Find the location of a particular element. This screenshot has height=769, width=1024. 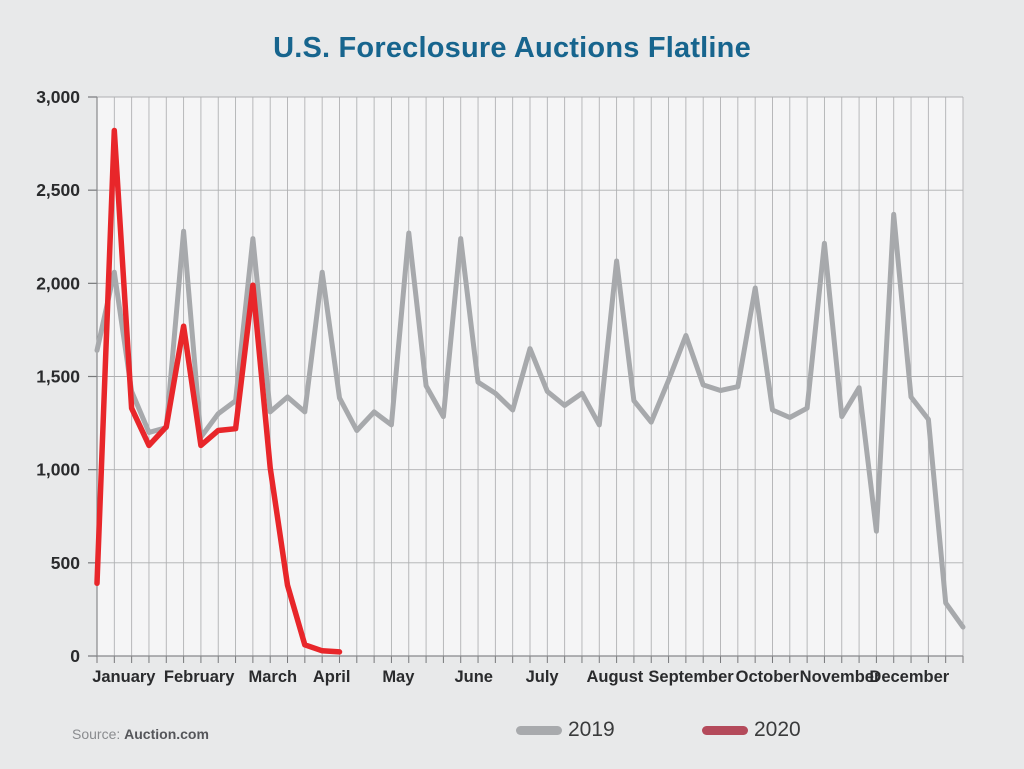

legend-label-2019: 2019 is located at coordinates (591, 729).